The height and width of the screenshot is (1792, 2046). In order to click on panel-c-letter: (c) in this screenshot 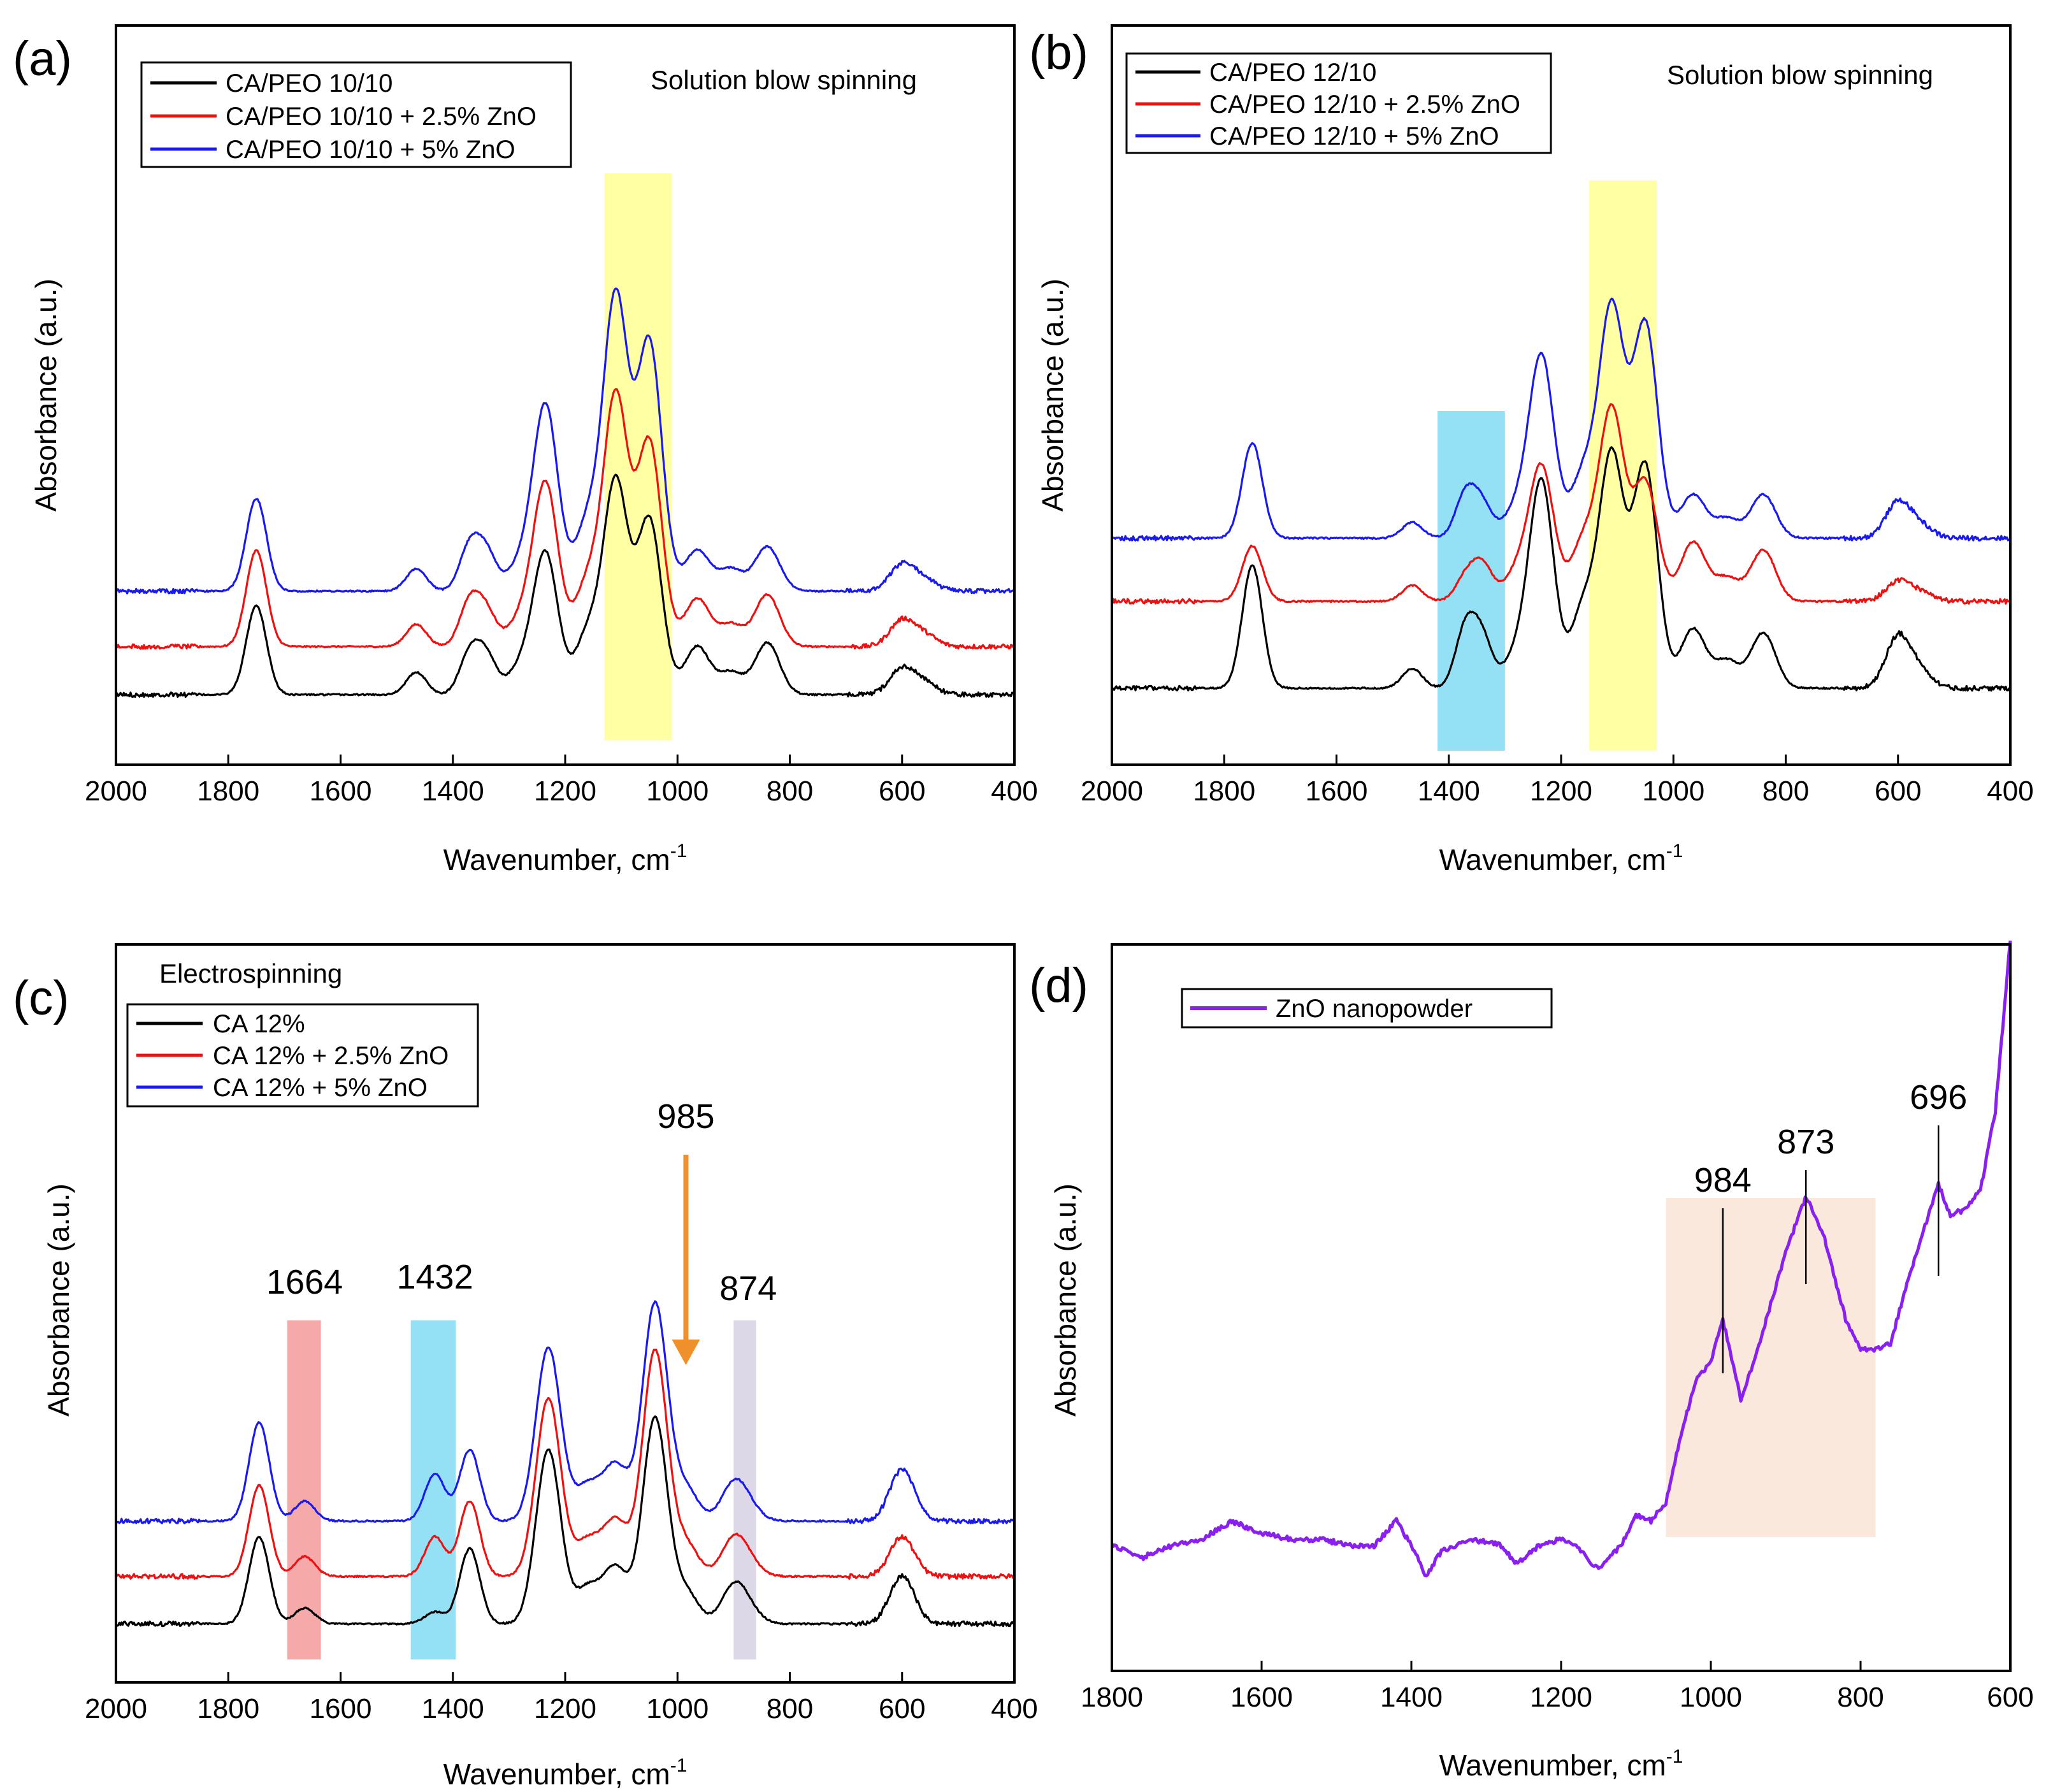, I will do `click(41, 998)`.